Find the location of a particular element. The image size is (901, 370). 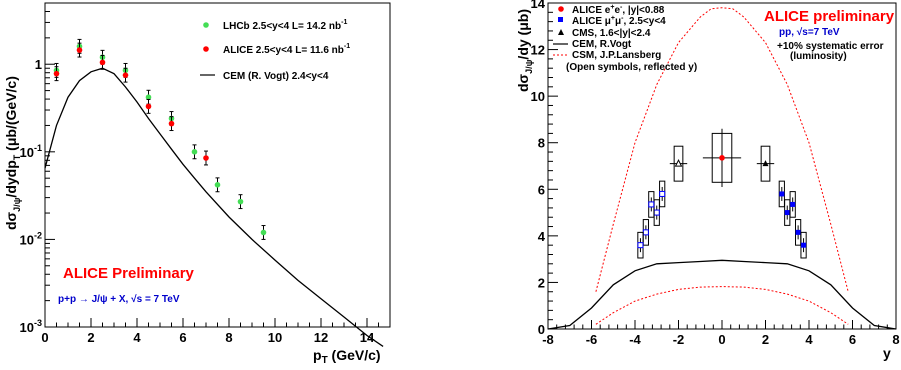

left-x-tick-label: 2 is located at coordinates (90, 337).